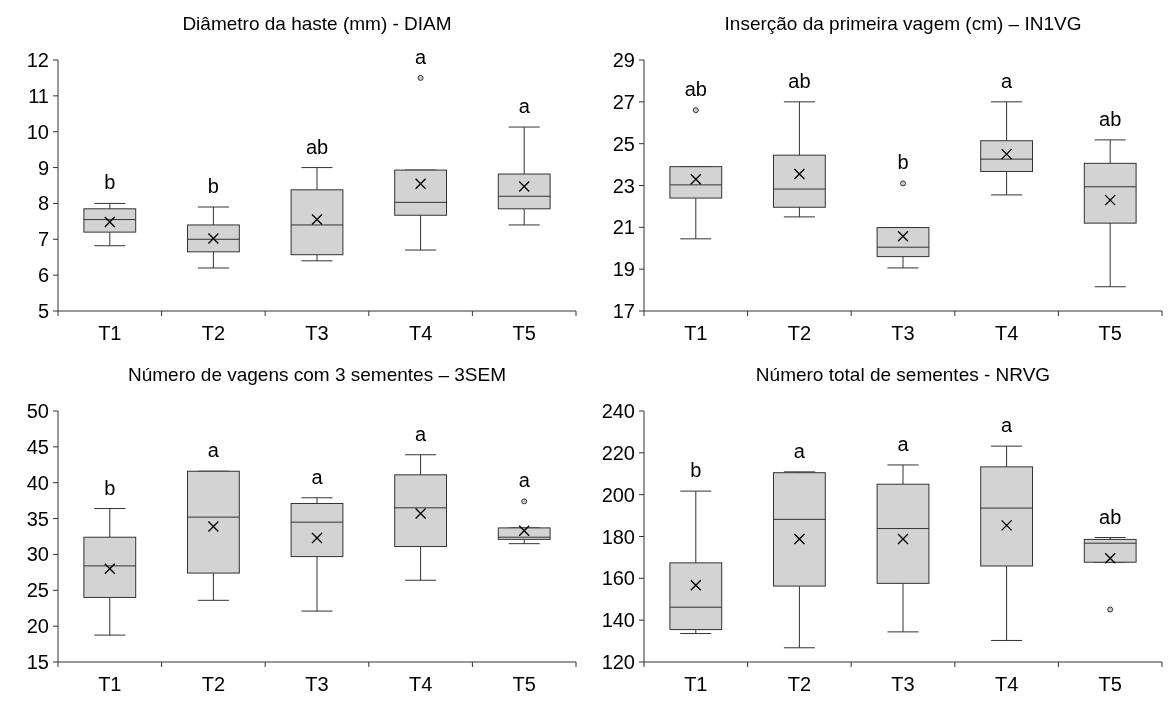 The image size is (1173, 702). Describe the element at coordinates (618, 662) in the screenshot. I see `y-tick-label: 120` at that location.